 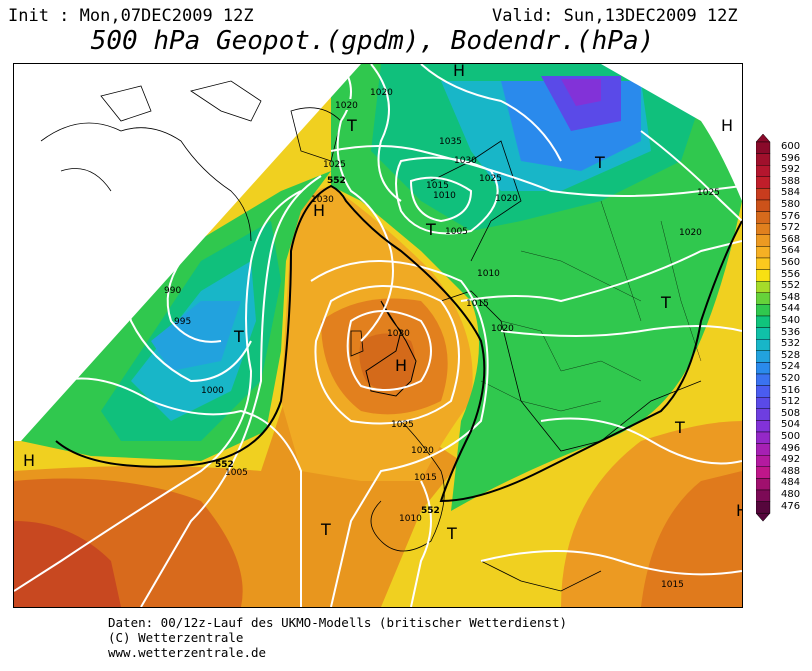 I want to click on scale-label: 548, so click(x=791, y=297).